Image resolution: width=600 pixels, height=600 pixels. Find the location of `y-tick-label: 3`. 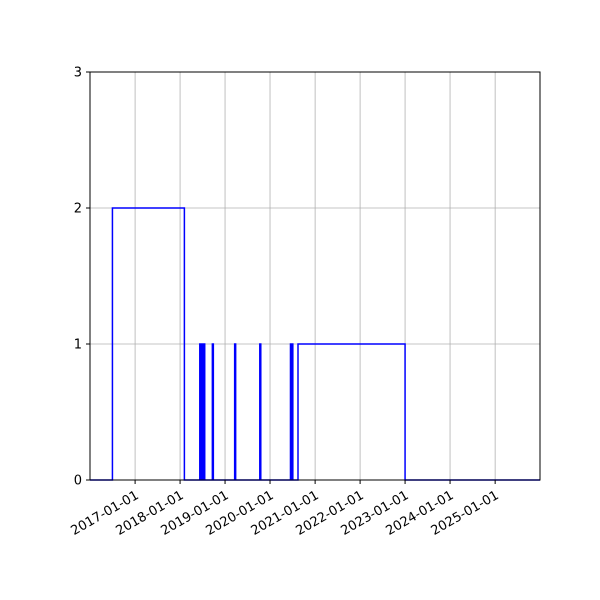

y-tick-label: 3 is located at coordinates (78, 73).